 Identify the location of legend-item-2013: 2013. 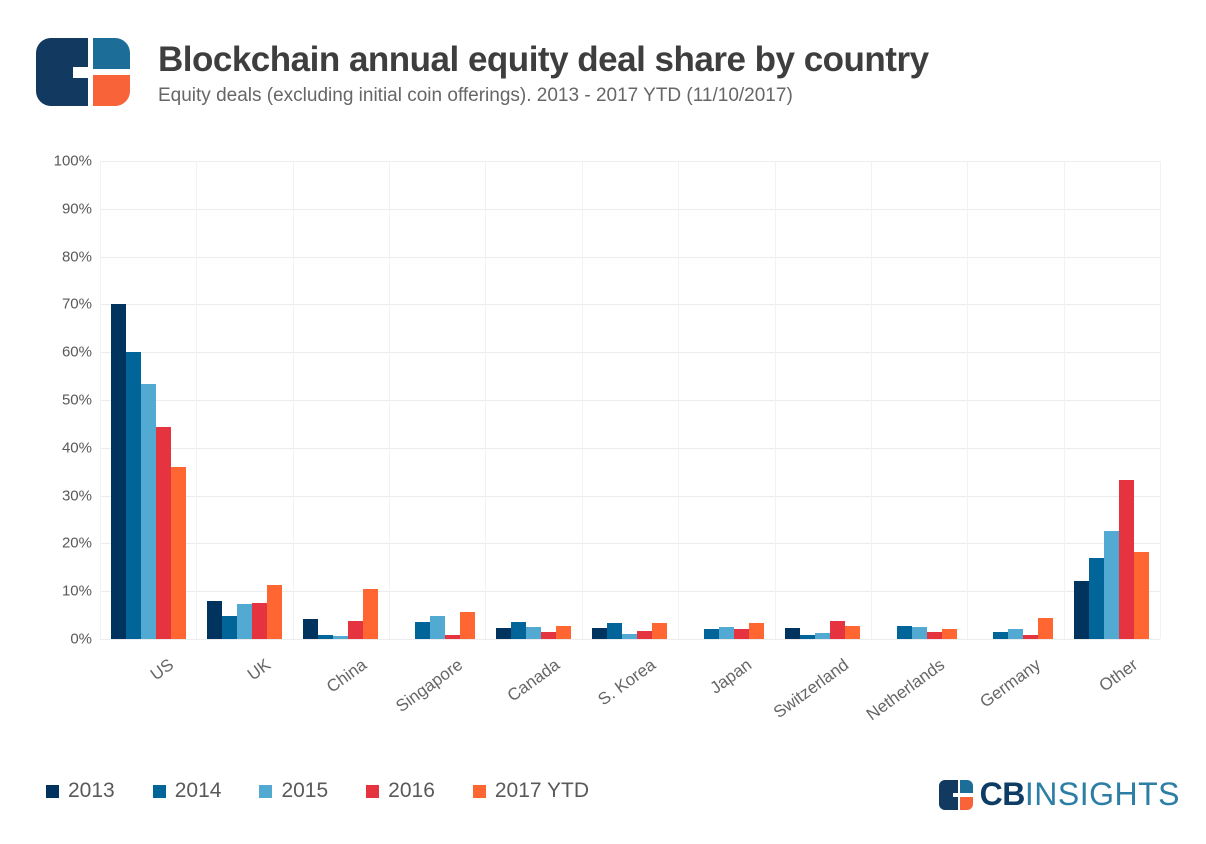
(80, 791).